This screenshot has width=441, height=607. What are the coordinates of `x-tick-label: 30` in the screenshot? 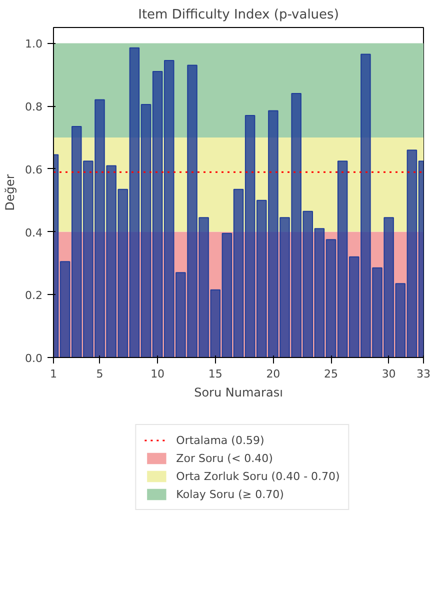 It's located at (389, 374).